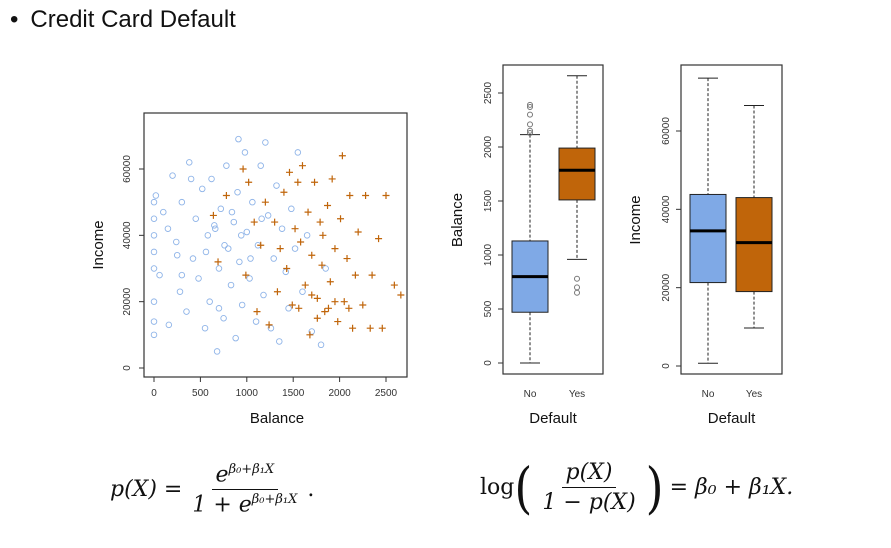 This screenshot has width=891, height=548. I want to click on x-tick-label: 0, so click(154, 393).